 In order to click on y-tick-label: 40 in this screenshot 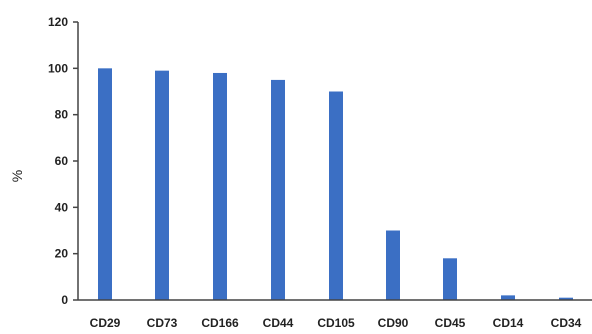, I will do `click(62, 207)`.